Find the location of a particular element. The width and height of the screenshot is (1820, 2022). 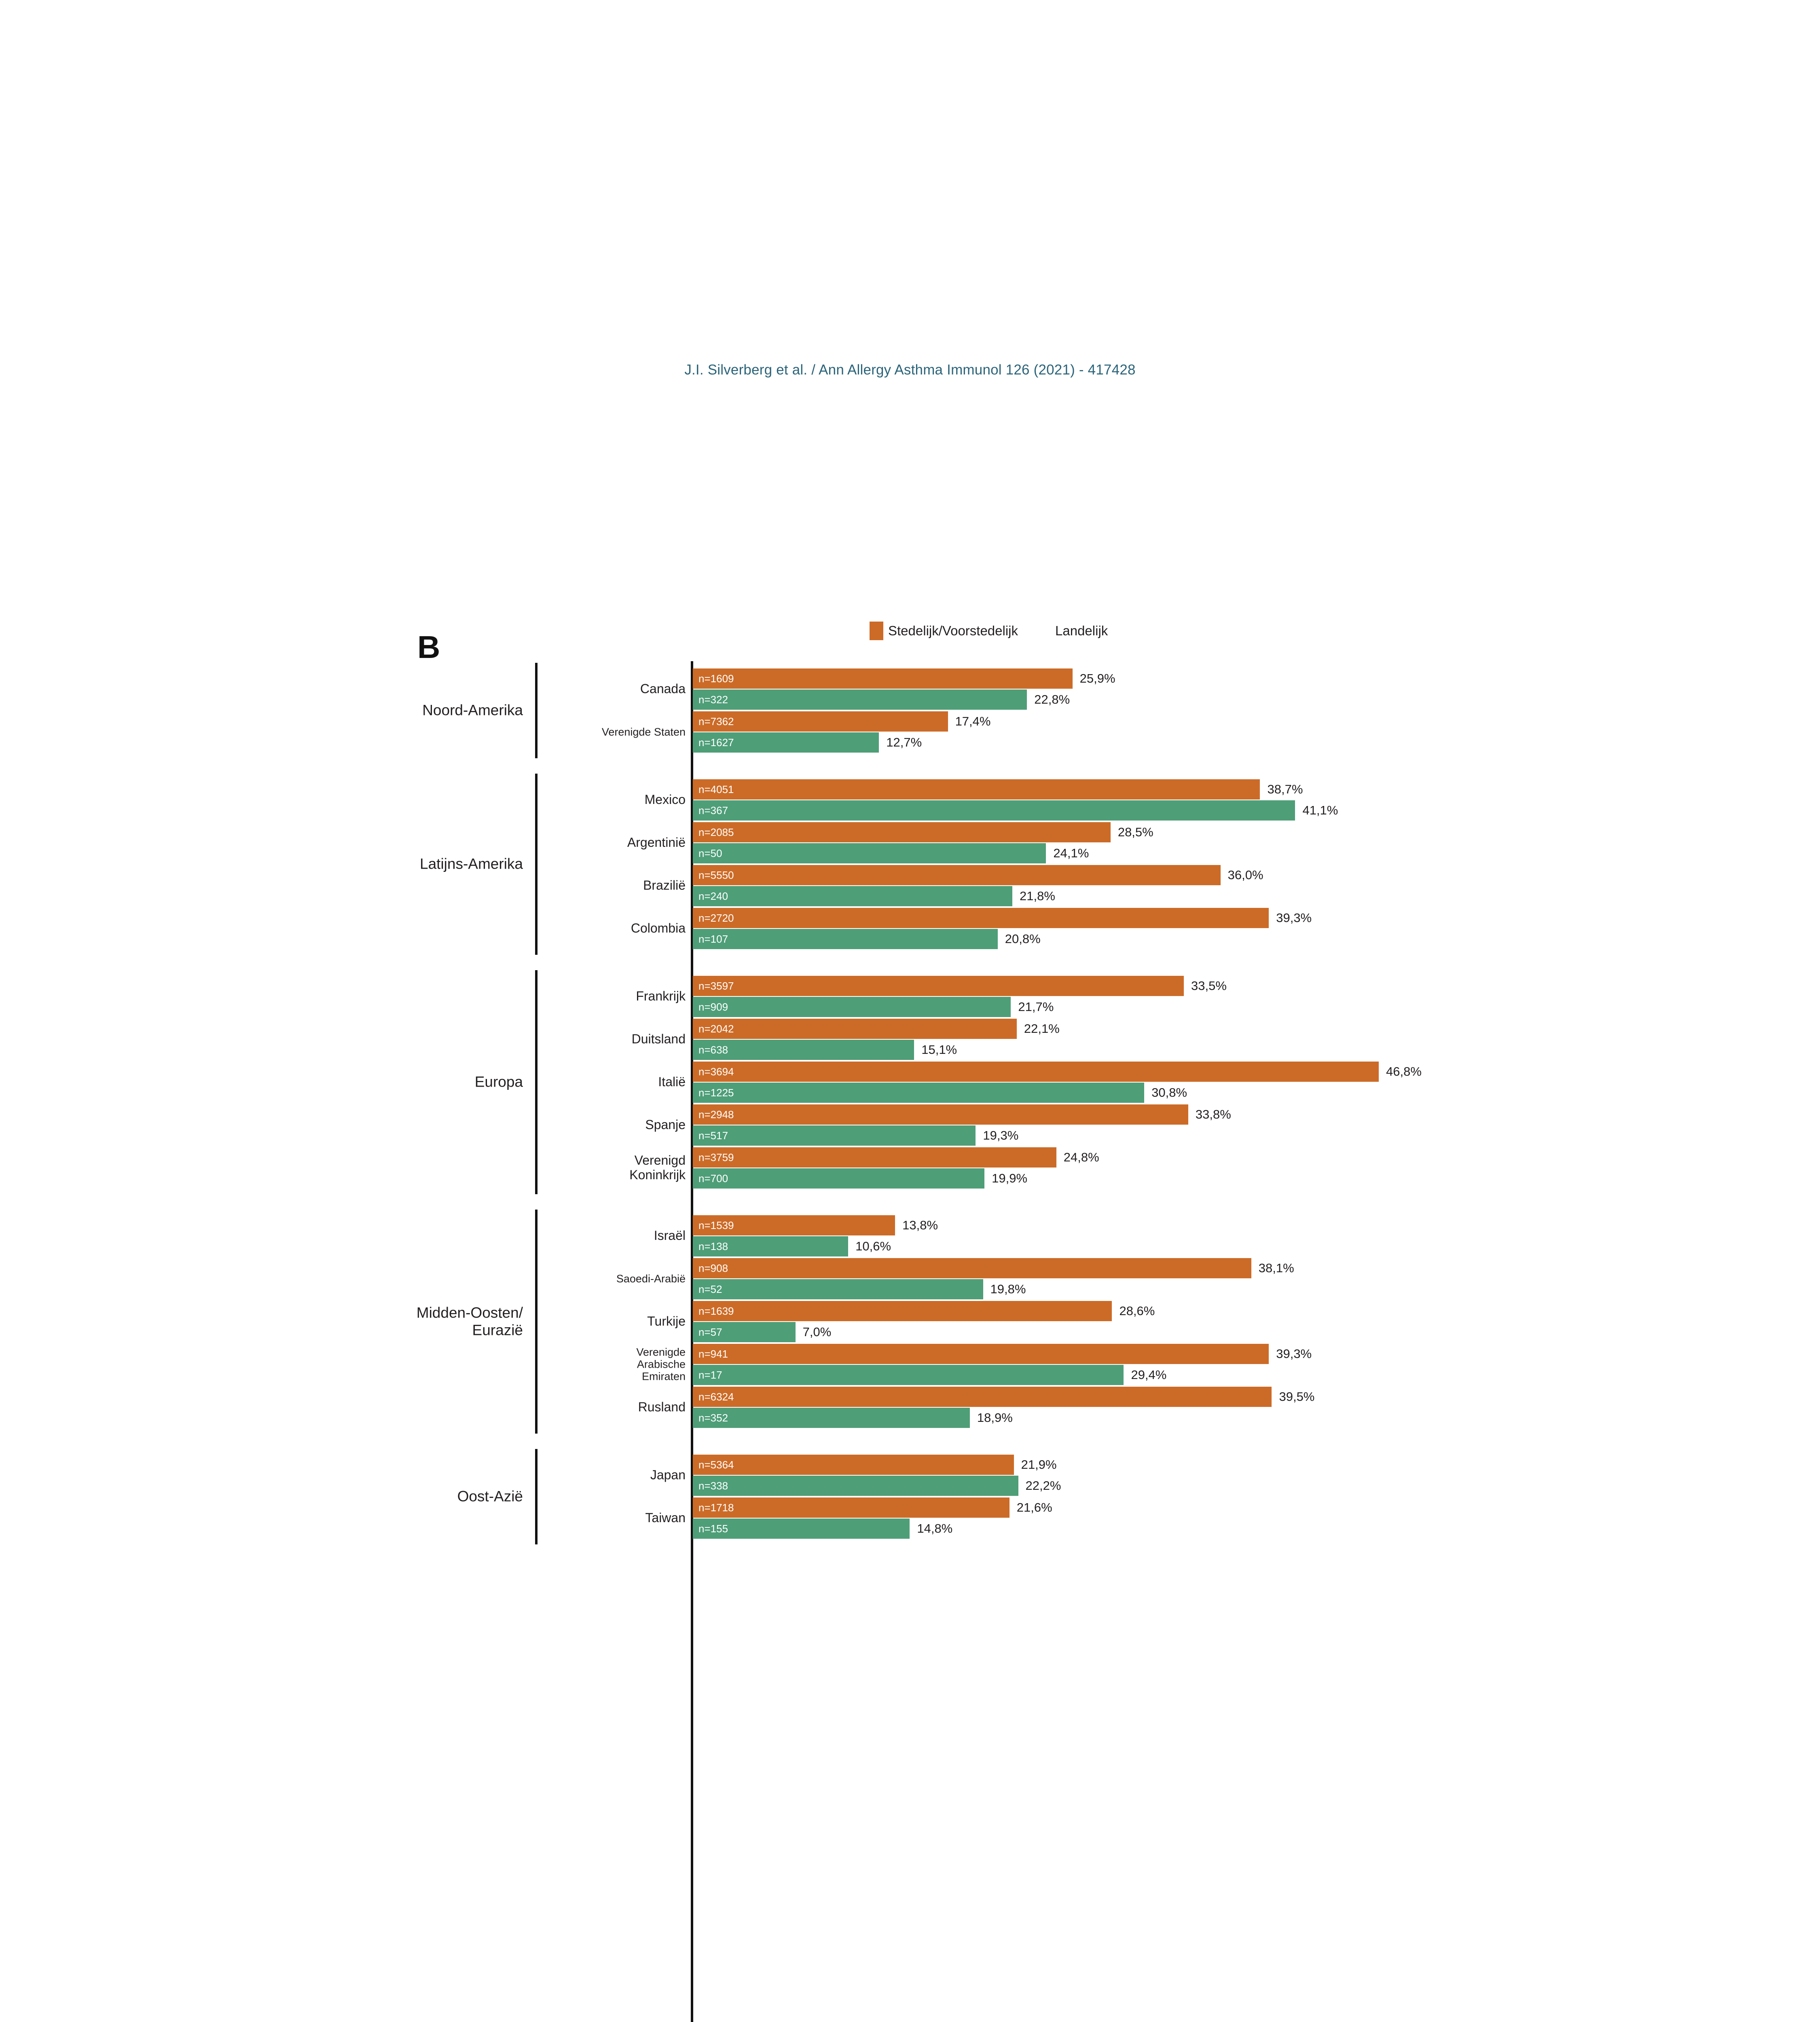

bar-rural: n=638 15,1% is located at coordinates (825, 1050).